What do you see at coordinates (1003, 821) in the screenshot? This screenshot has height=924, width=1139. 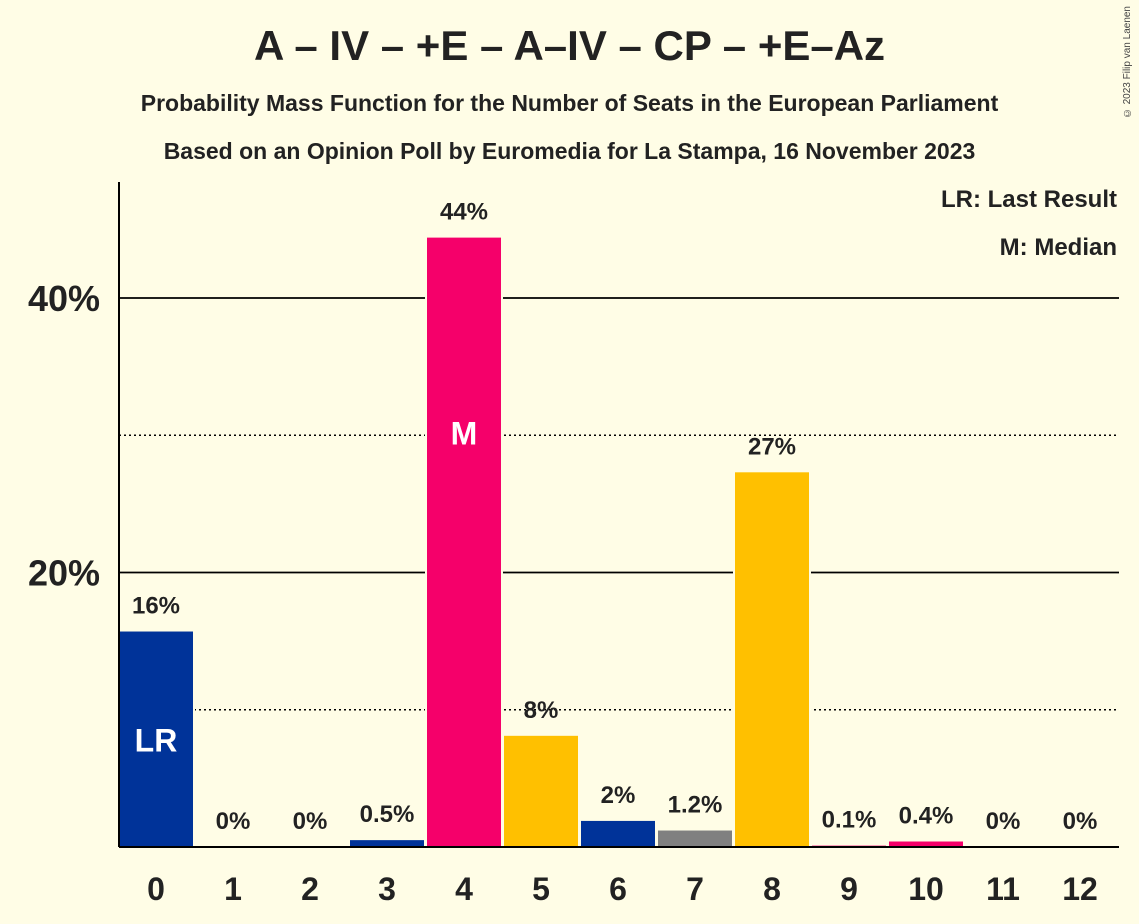 I see `data-label-11: 0%` at bounding box center [1003, 821].